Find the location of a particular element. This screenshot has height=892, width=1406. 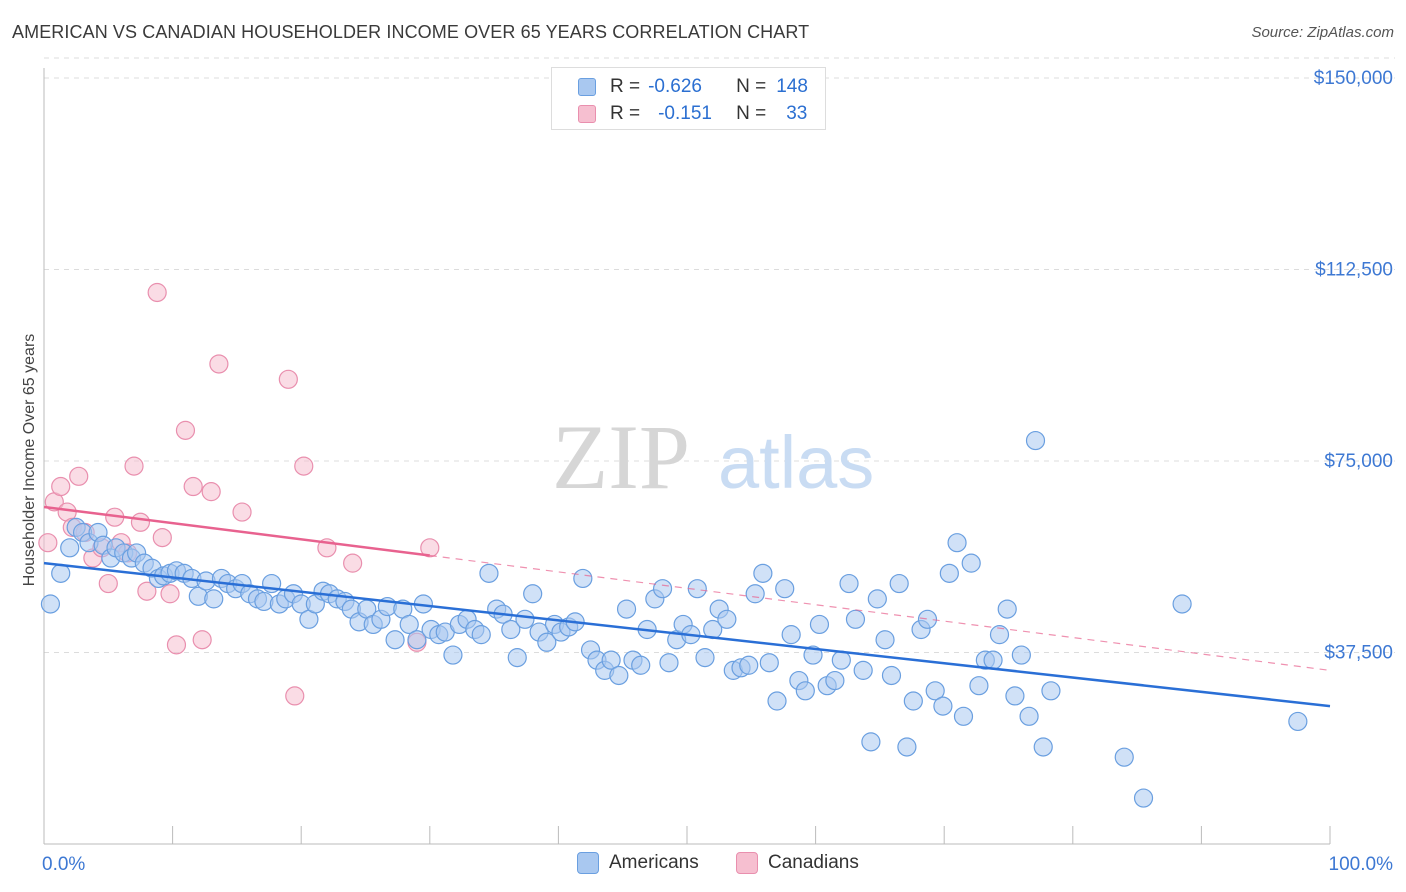

americans-legend-swatch is located at coordinates (588, 863).